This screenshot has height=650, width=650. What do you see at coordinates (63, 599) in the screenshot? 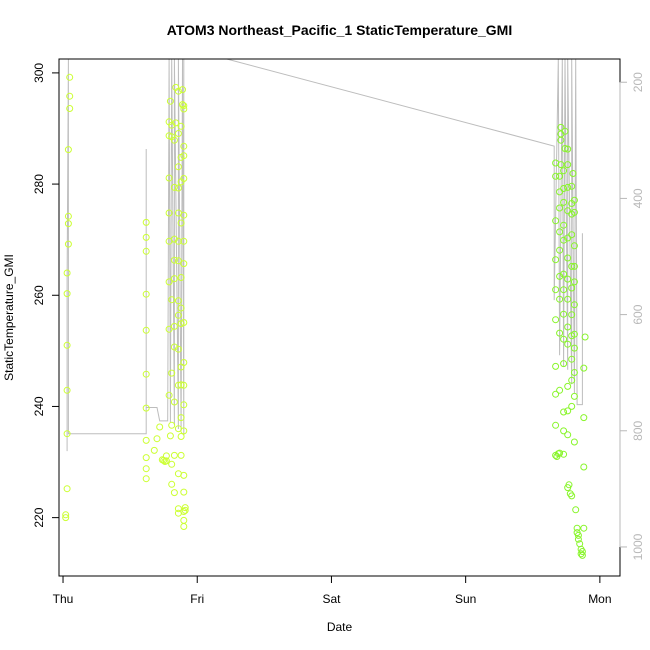
I see `x-tick-label: Thu` at bounding box center [63, 599].